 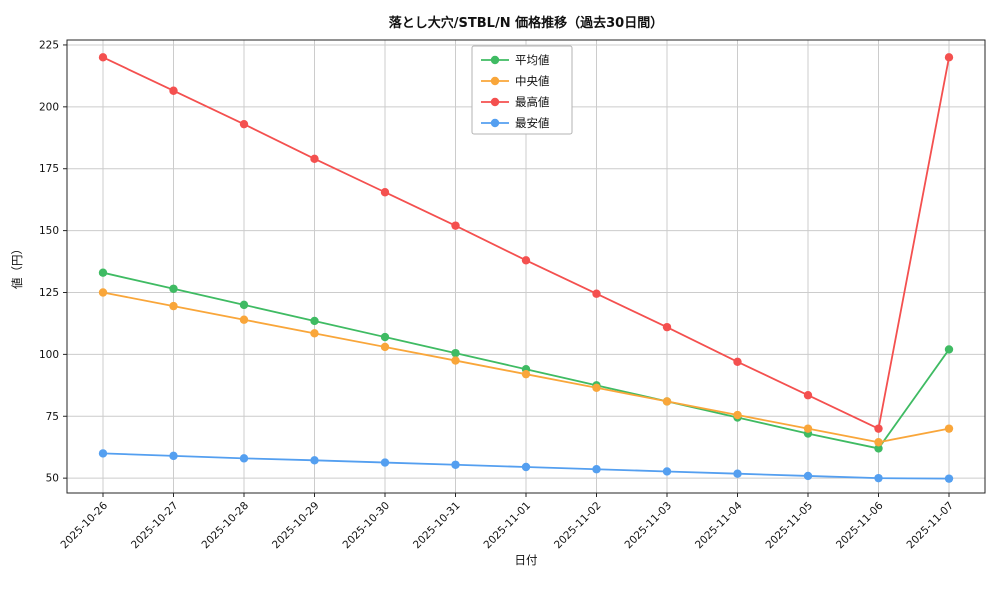 What do you see at coordinates (507, 526) in the screenshot?
I see `x-tick-label: 2025-11-01` at bounding box center [507, 526].